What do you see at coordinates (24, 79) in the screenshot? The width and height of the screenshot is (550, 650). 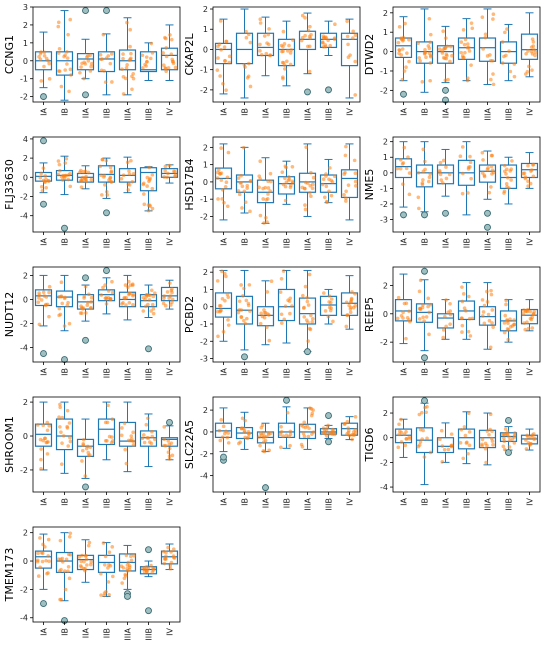 I see `y-tick-label: -1` at bounding box center [24, 79].